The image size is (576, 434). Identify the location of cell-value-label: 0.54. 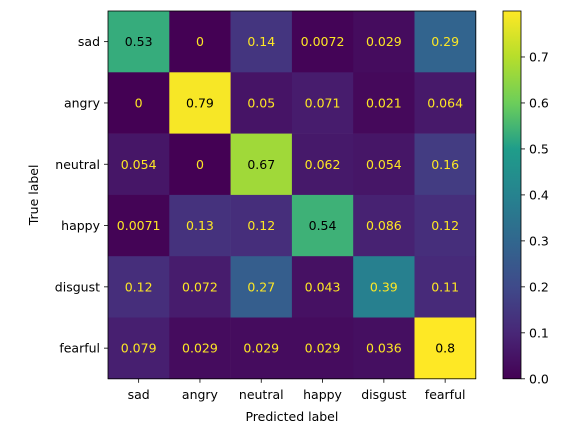
(323, 225).